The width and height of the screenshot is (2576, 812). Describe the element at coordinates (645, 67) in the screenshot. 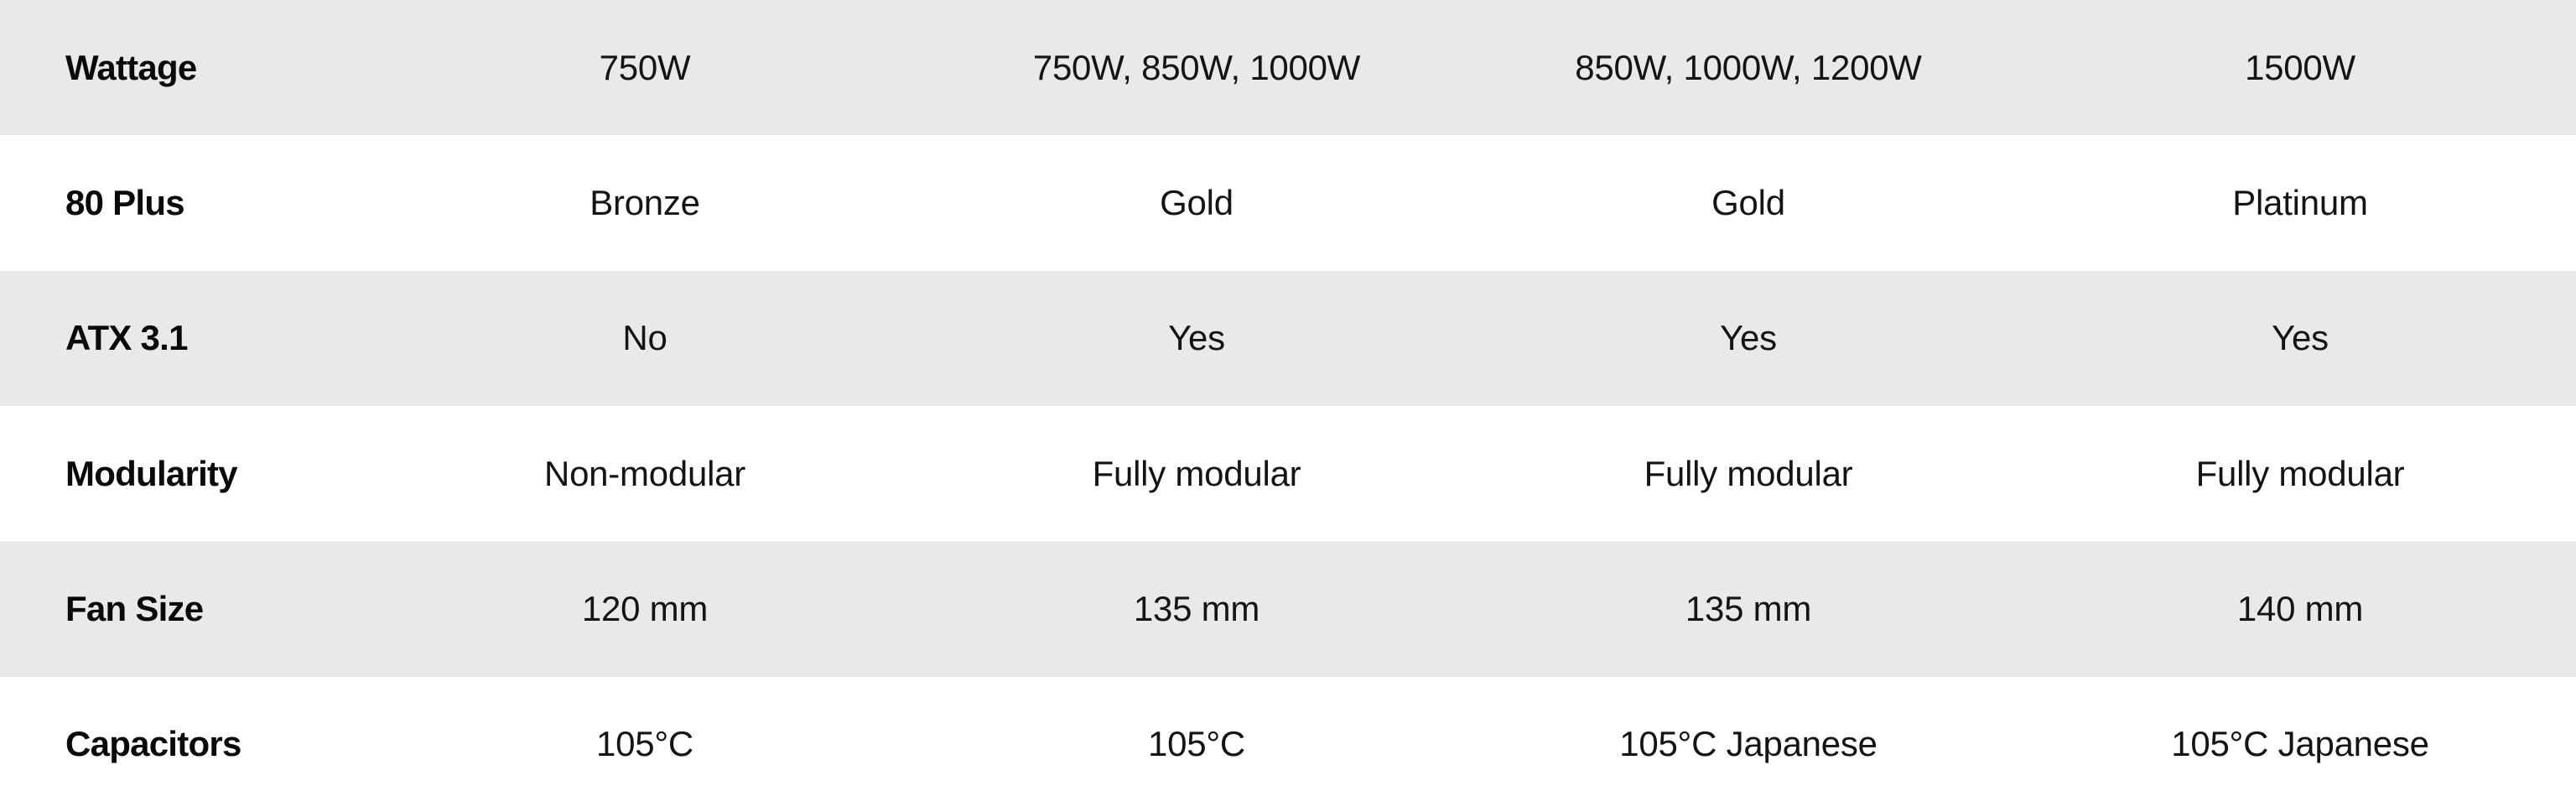

I see `wattage-col1: 750W` at that location.